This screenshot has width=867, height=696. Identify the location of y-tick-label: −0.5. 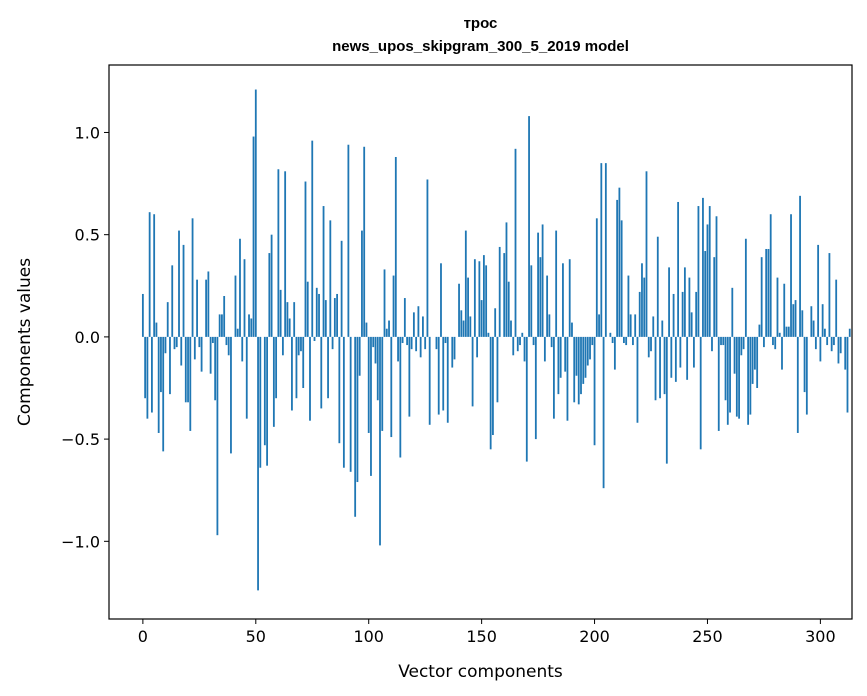
(80, 439).